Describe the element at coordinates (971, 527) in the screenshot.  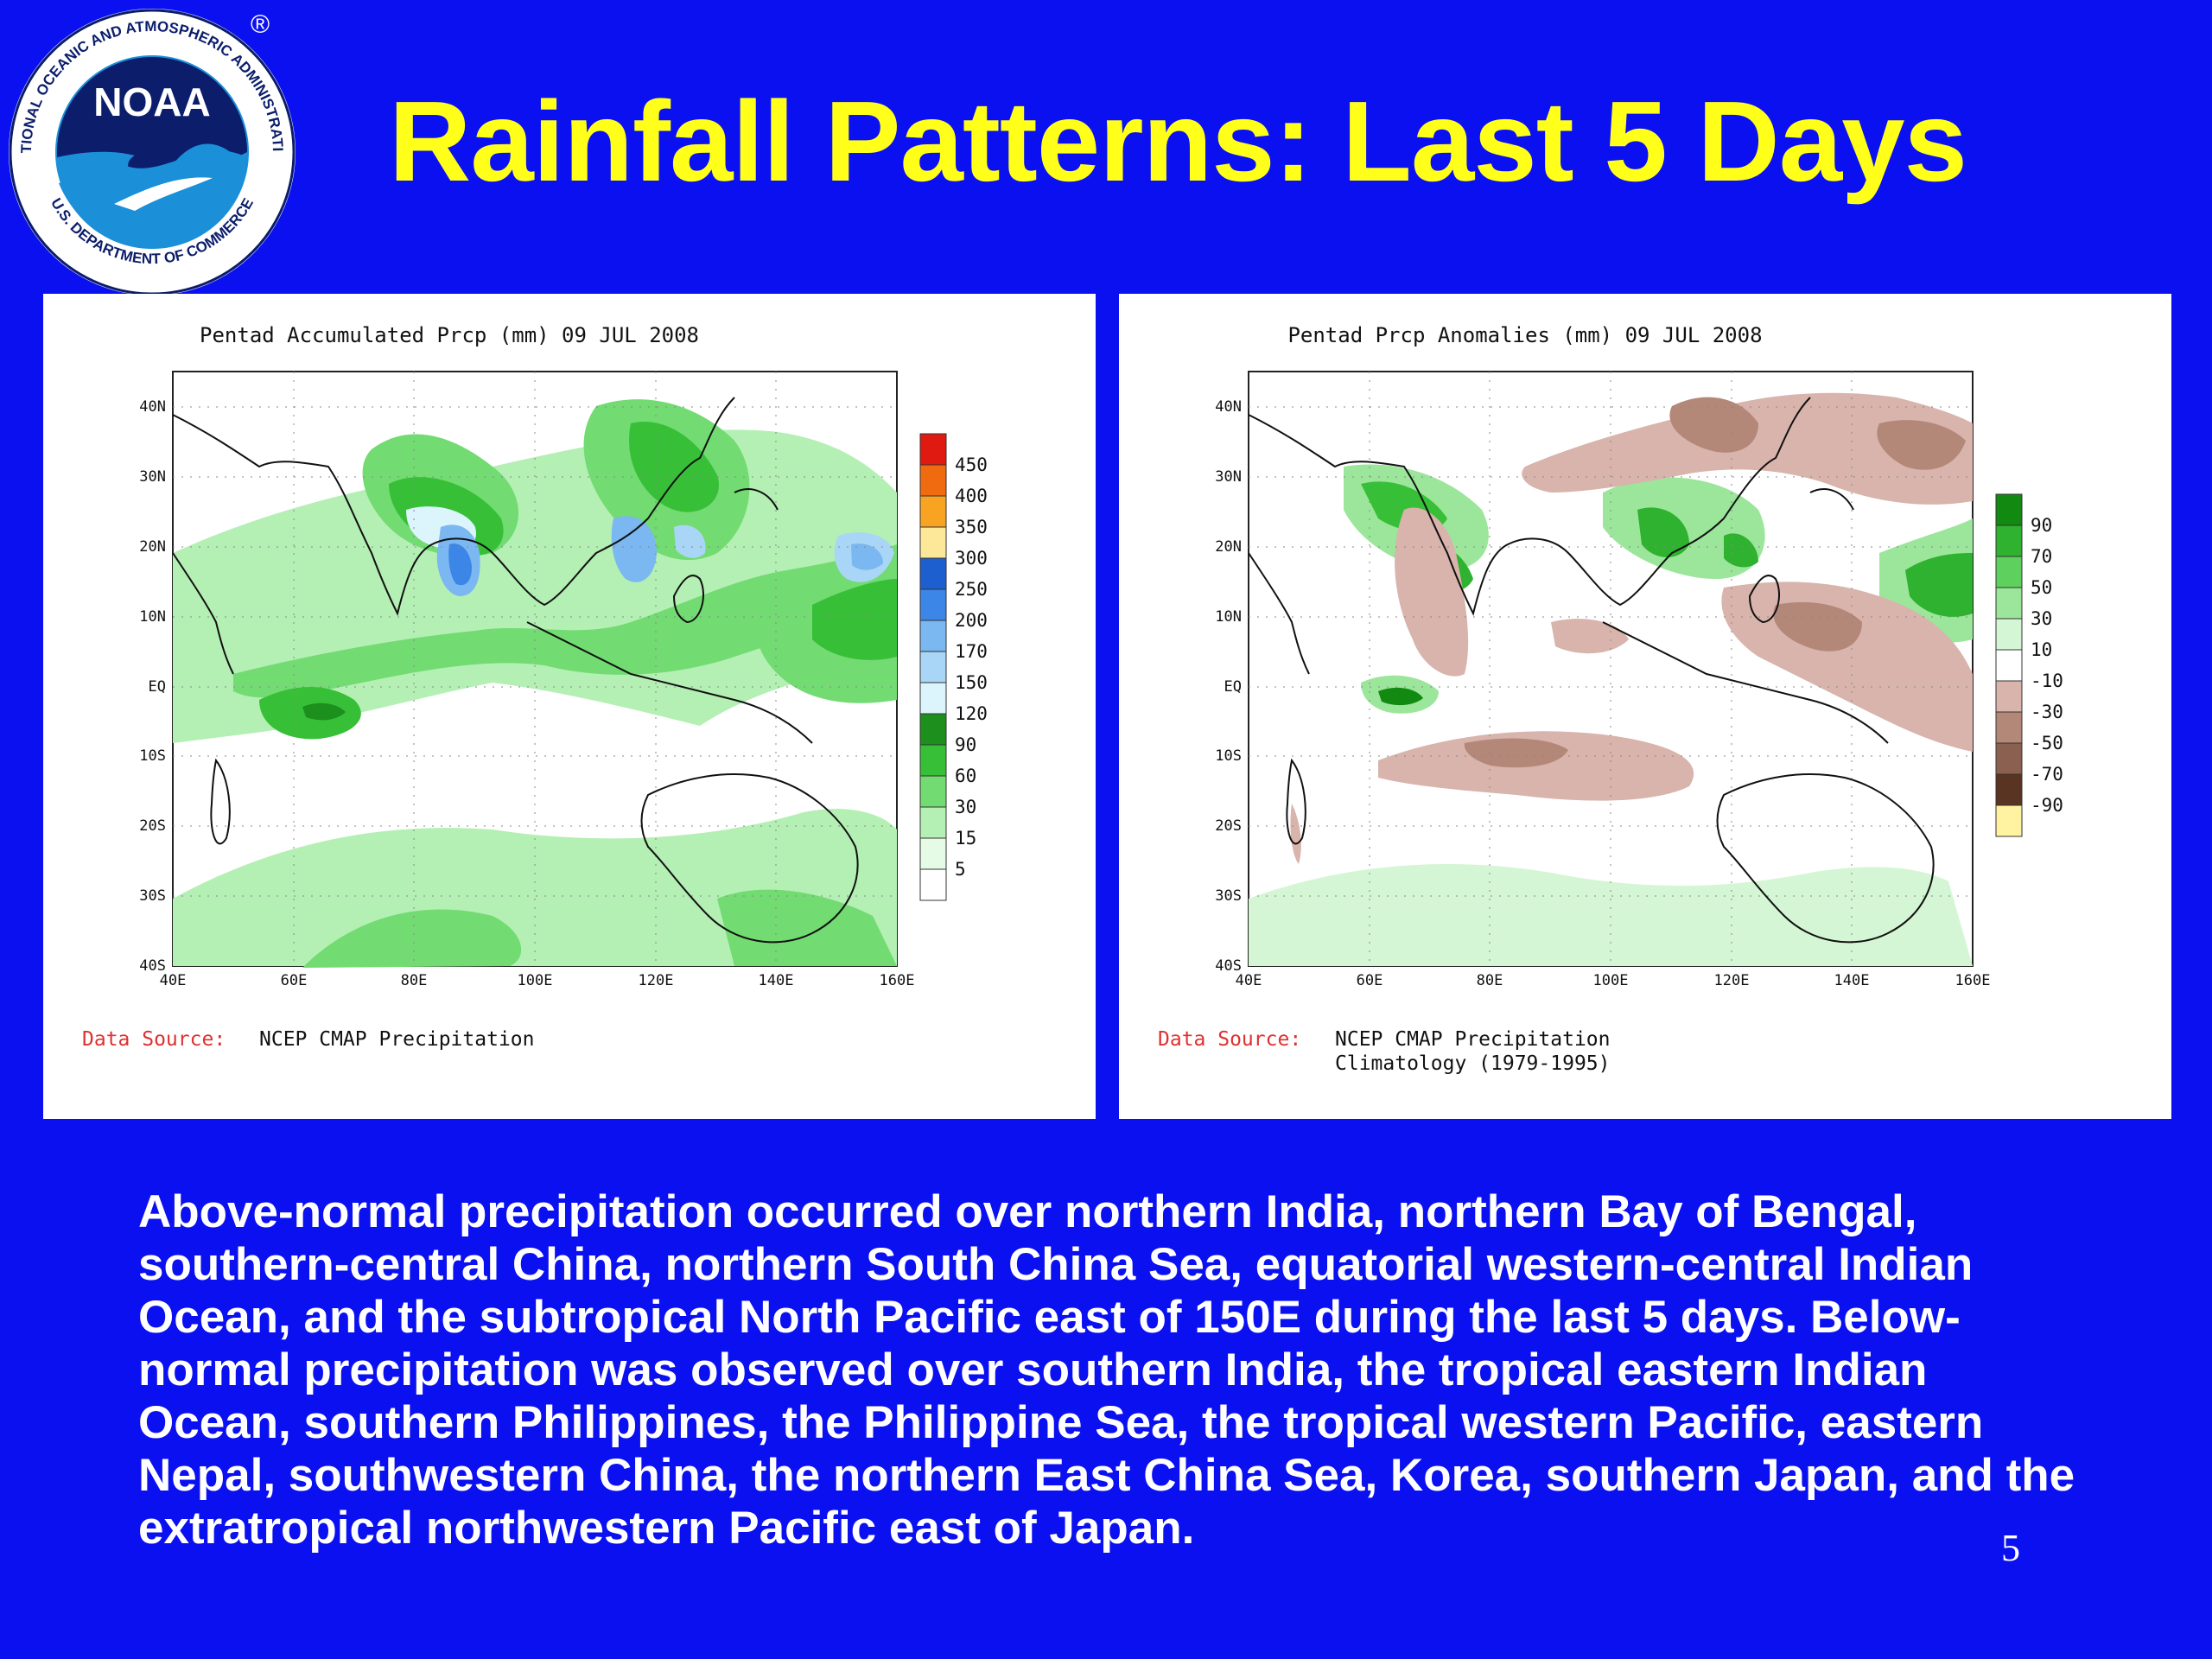
I see `colorbar-label: 350` at that location.